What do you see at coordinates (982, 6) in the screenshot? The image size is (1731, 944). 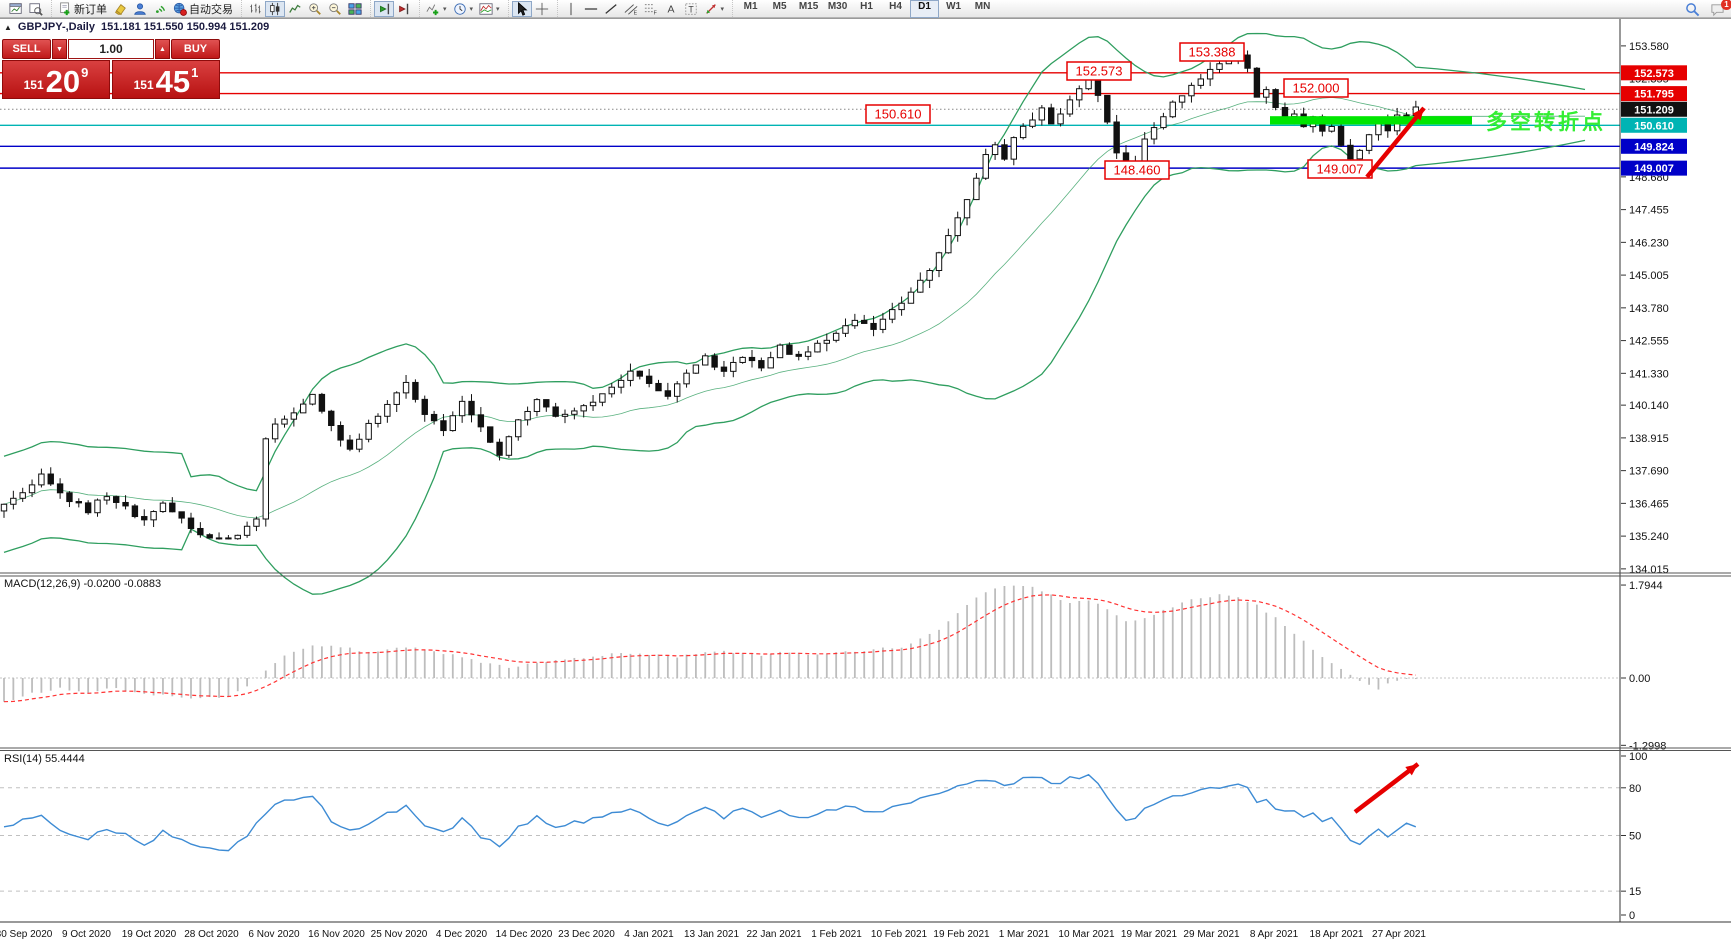 I see `timeframe-mn-button: MN` at bounding box center [982, 6].